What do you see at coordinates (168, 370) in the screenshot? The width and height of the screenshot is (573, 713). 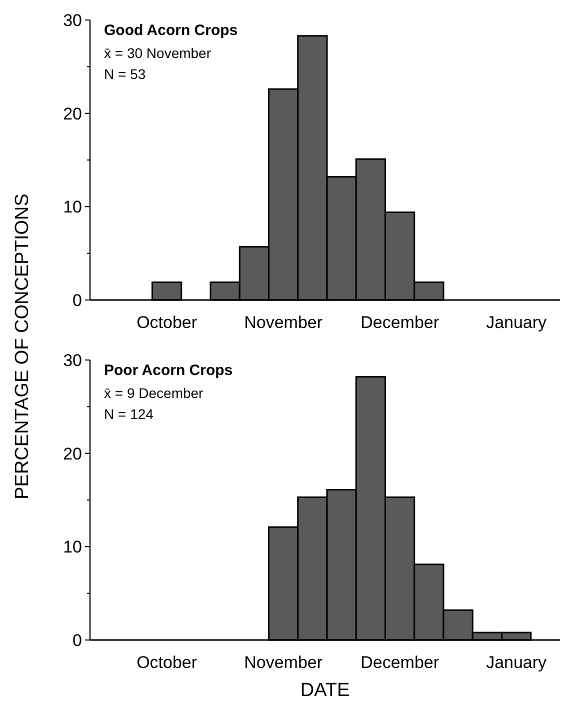 I see `chart-title: Poor Acorn Crops` at bounding box center [168, 370].